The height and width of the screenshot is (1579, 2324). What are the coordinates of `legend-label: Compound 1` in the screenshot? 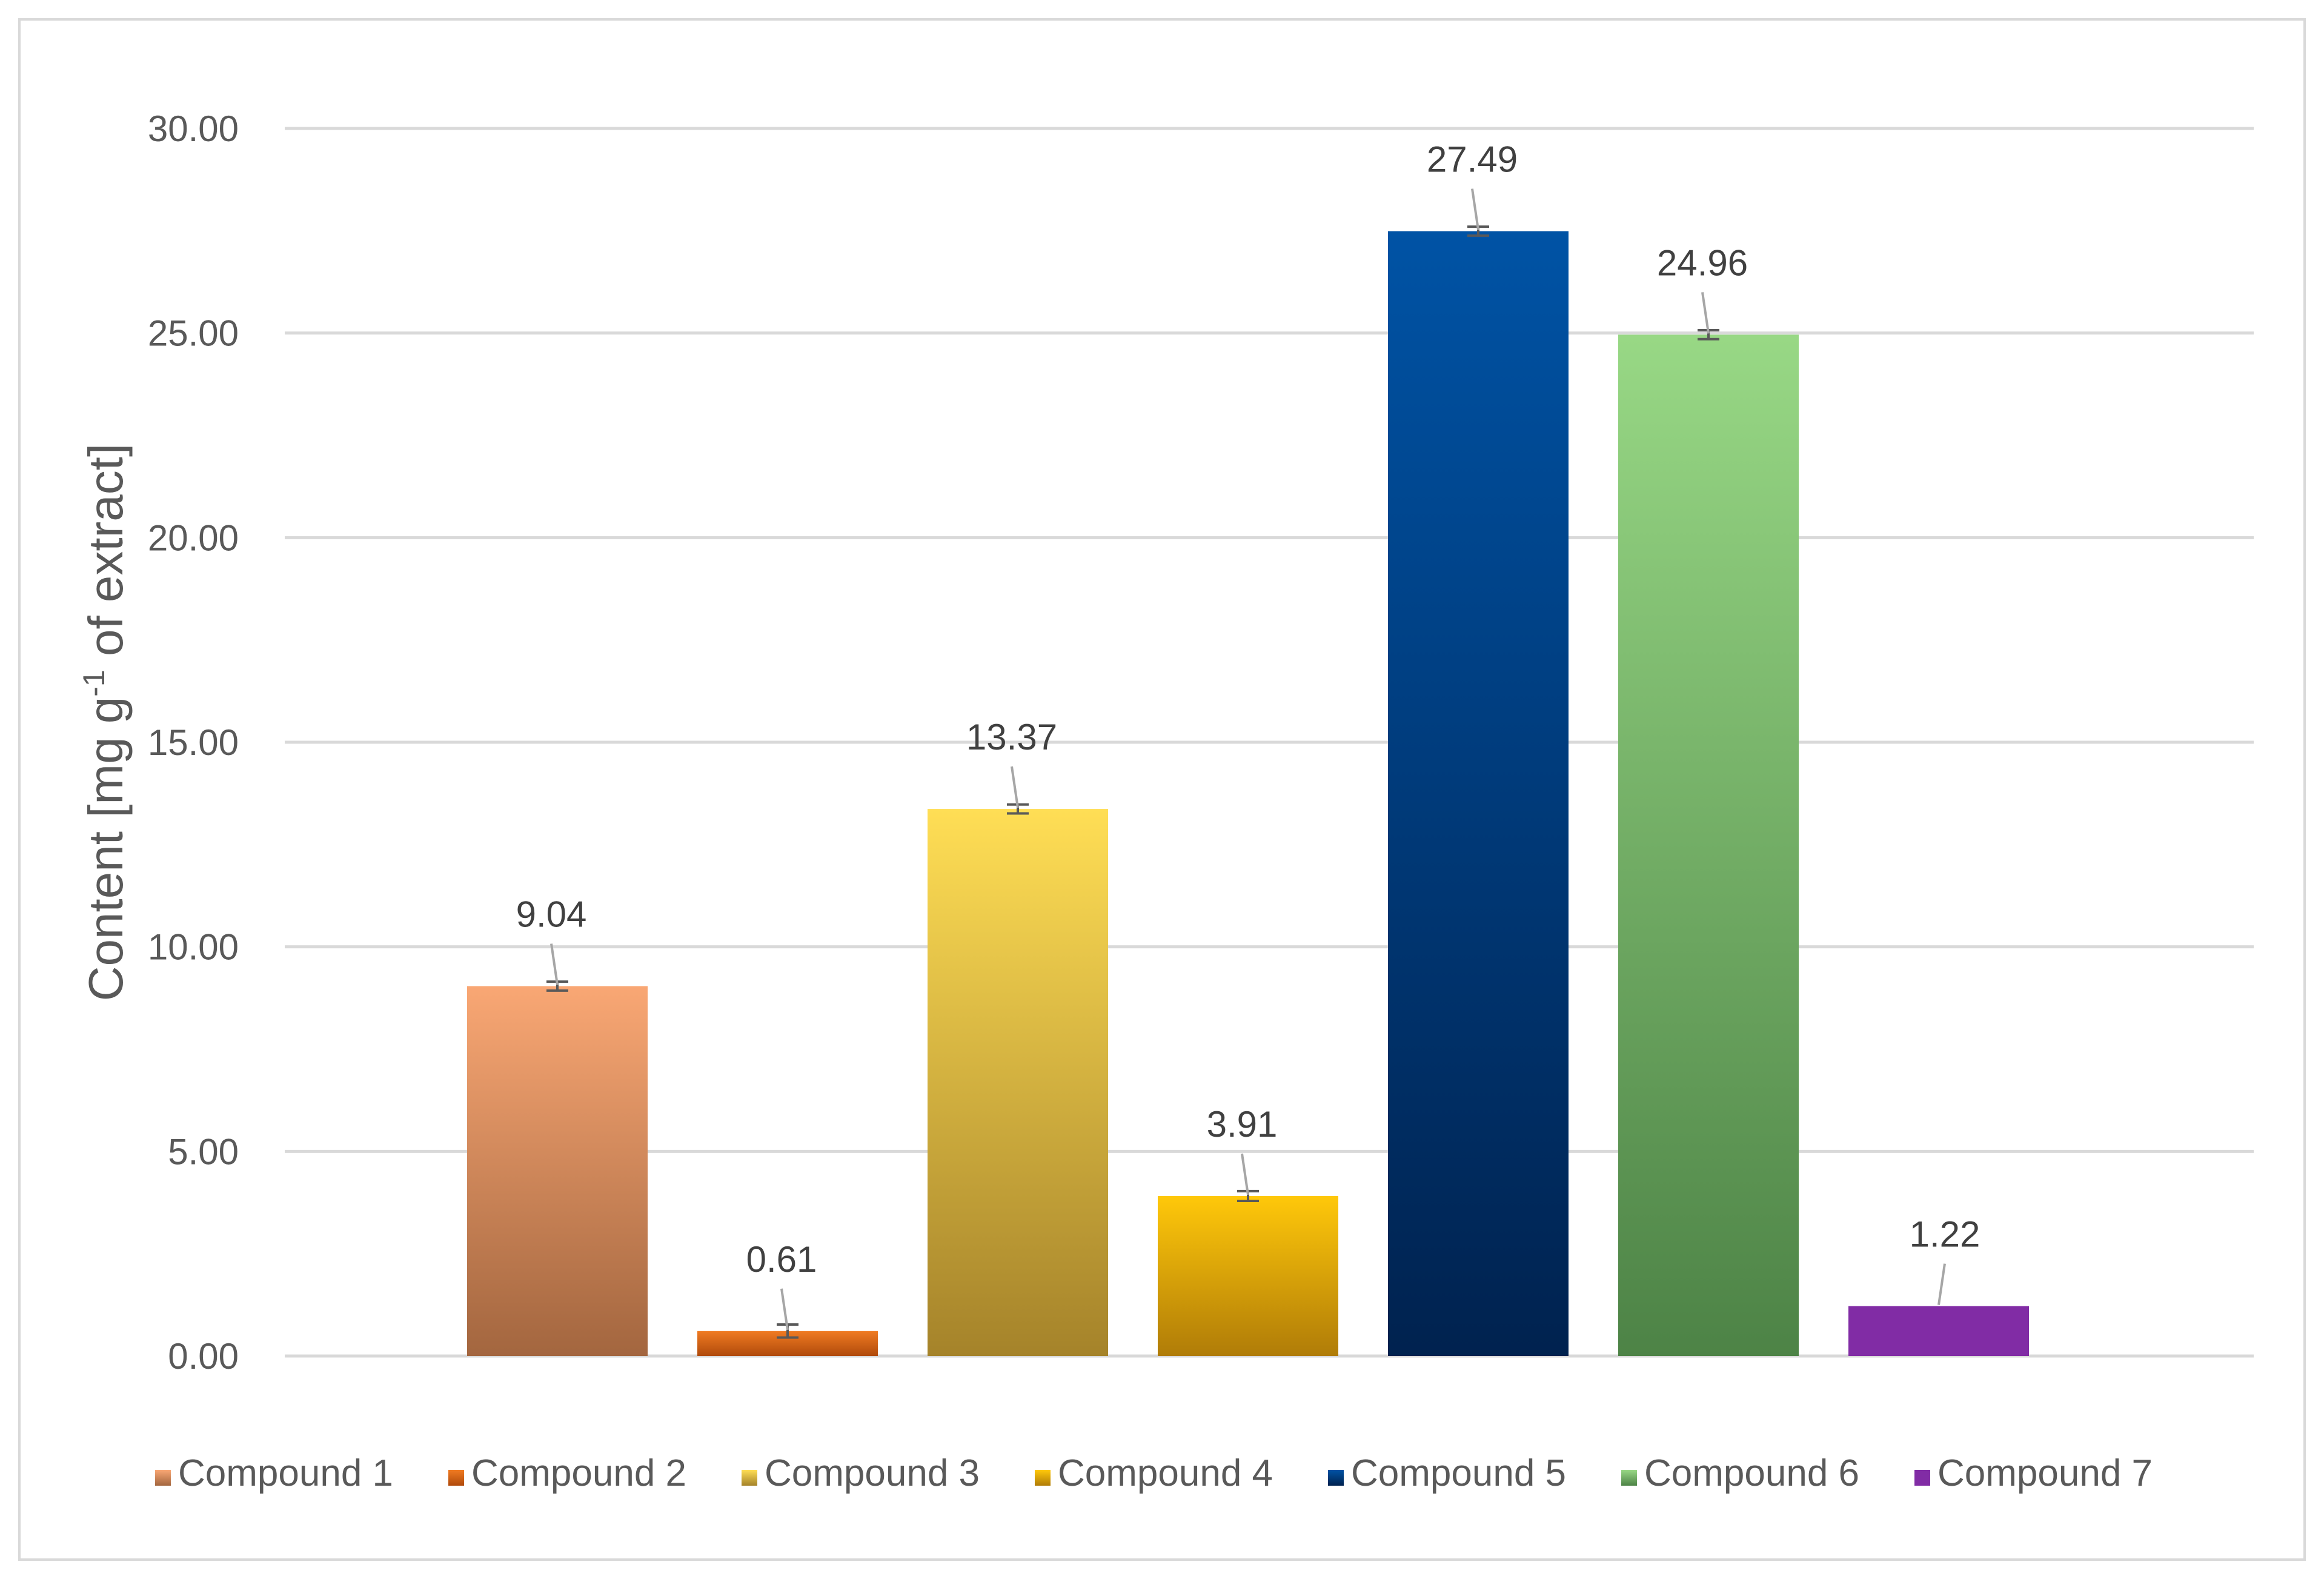 It's located at (286, 1473).